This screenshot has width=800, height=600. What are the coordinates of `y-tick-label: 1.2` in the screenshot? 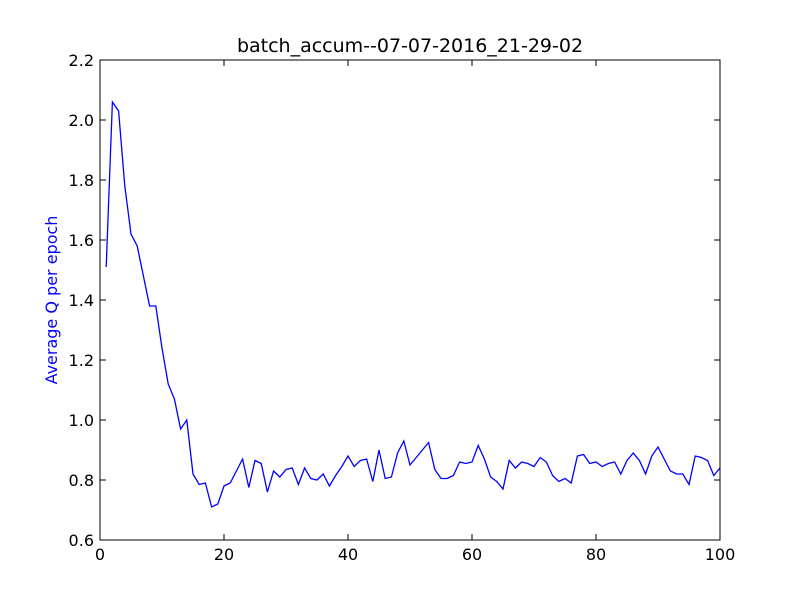 It's located at (81, 360).